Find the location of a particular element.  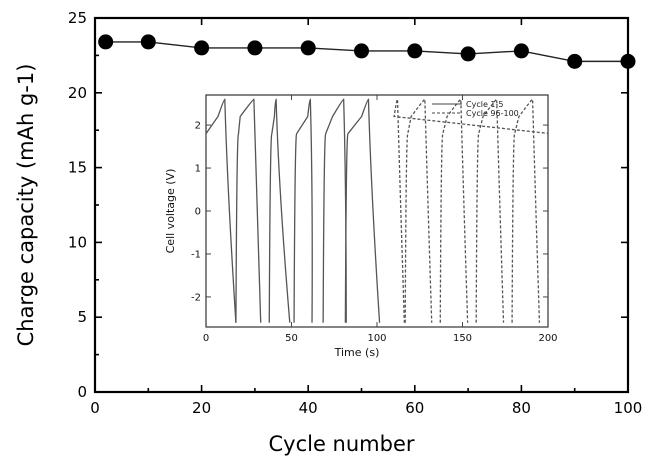

x-tick-label: 80 is located at coordinates (521, 408).